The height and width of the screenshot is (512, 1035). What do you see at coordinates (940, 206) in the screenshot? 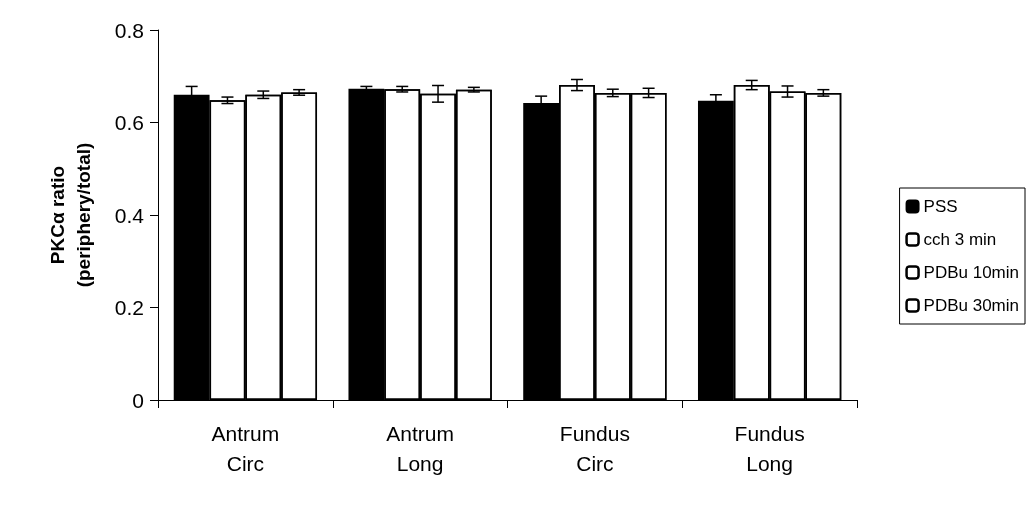
I see `legend-label: PSS` at bounding box center [940, 206].